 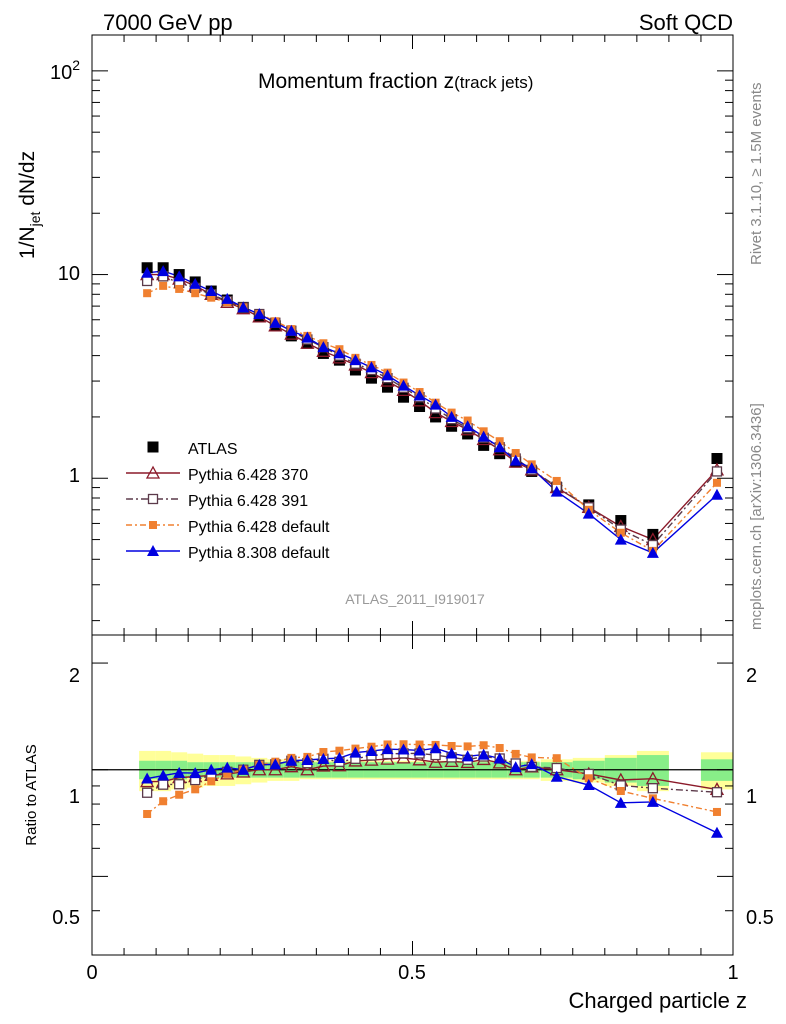 What do you see at coordinates (760, 918) in the screenshot?
I see `ratio-tick-label-05-right: 0.5` at bounding box center [760, 918].